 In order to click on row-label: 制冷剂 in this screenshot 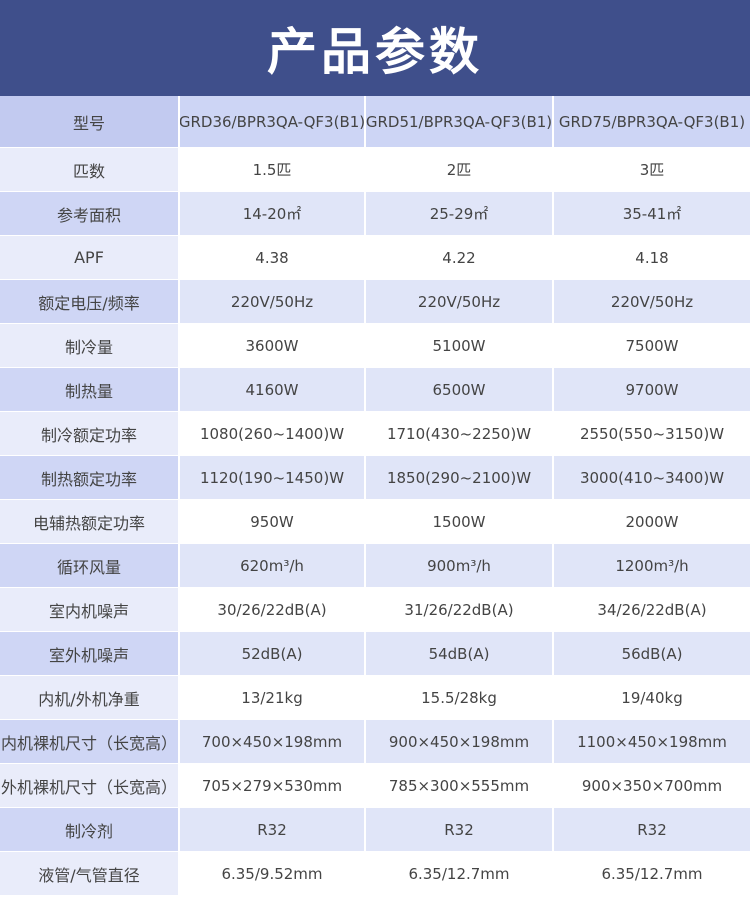, I will do `click(90, 830)`.